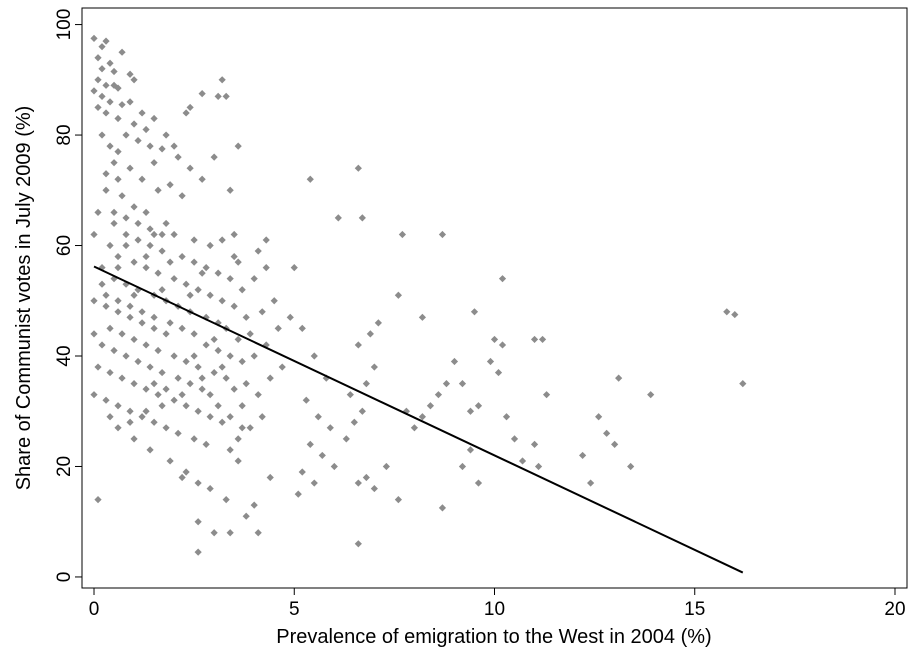  I want to click on y-tick-label: 40, so click(64, 355).